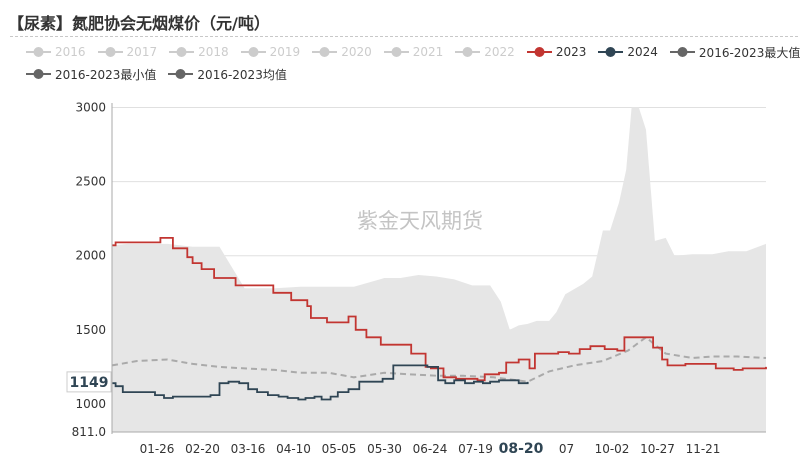 The image size is (808, 460). I want to click on legend-item-2021: 2021, so click(413, 52).